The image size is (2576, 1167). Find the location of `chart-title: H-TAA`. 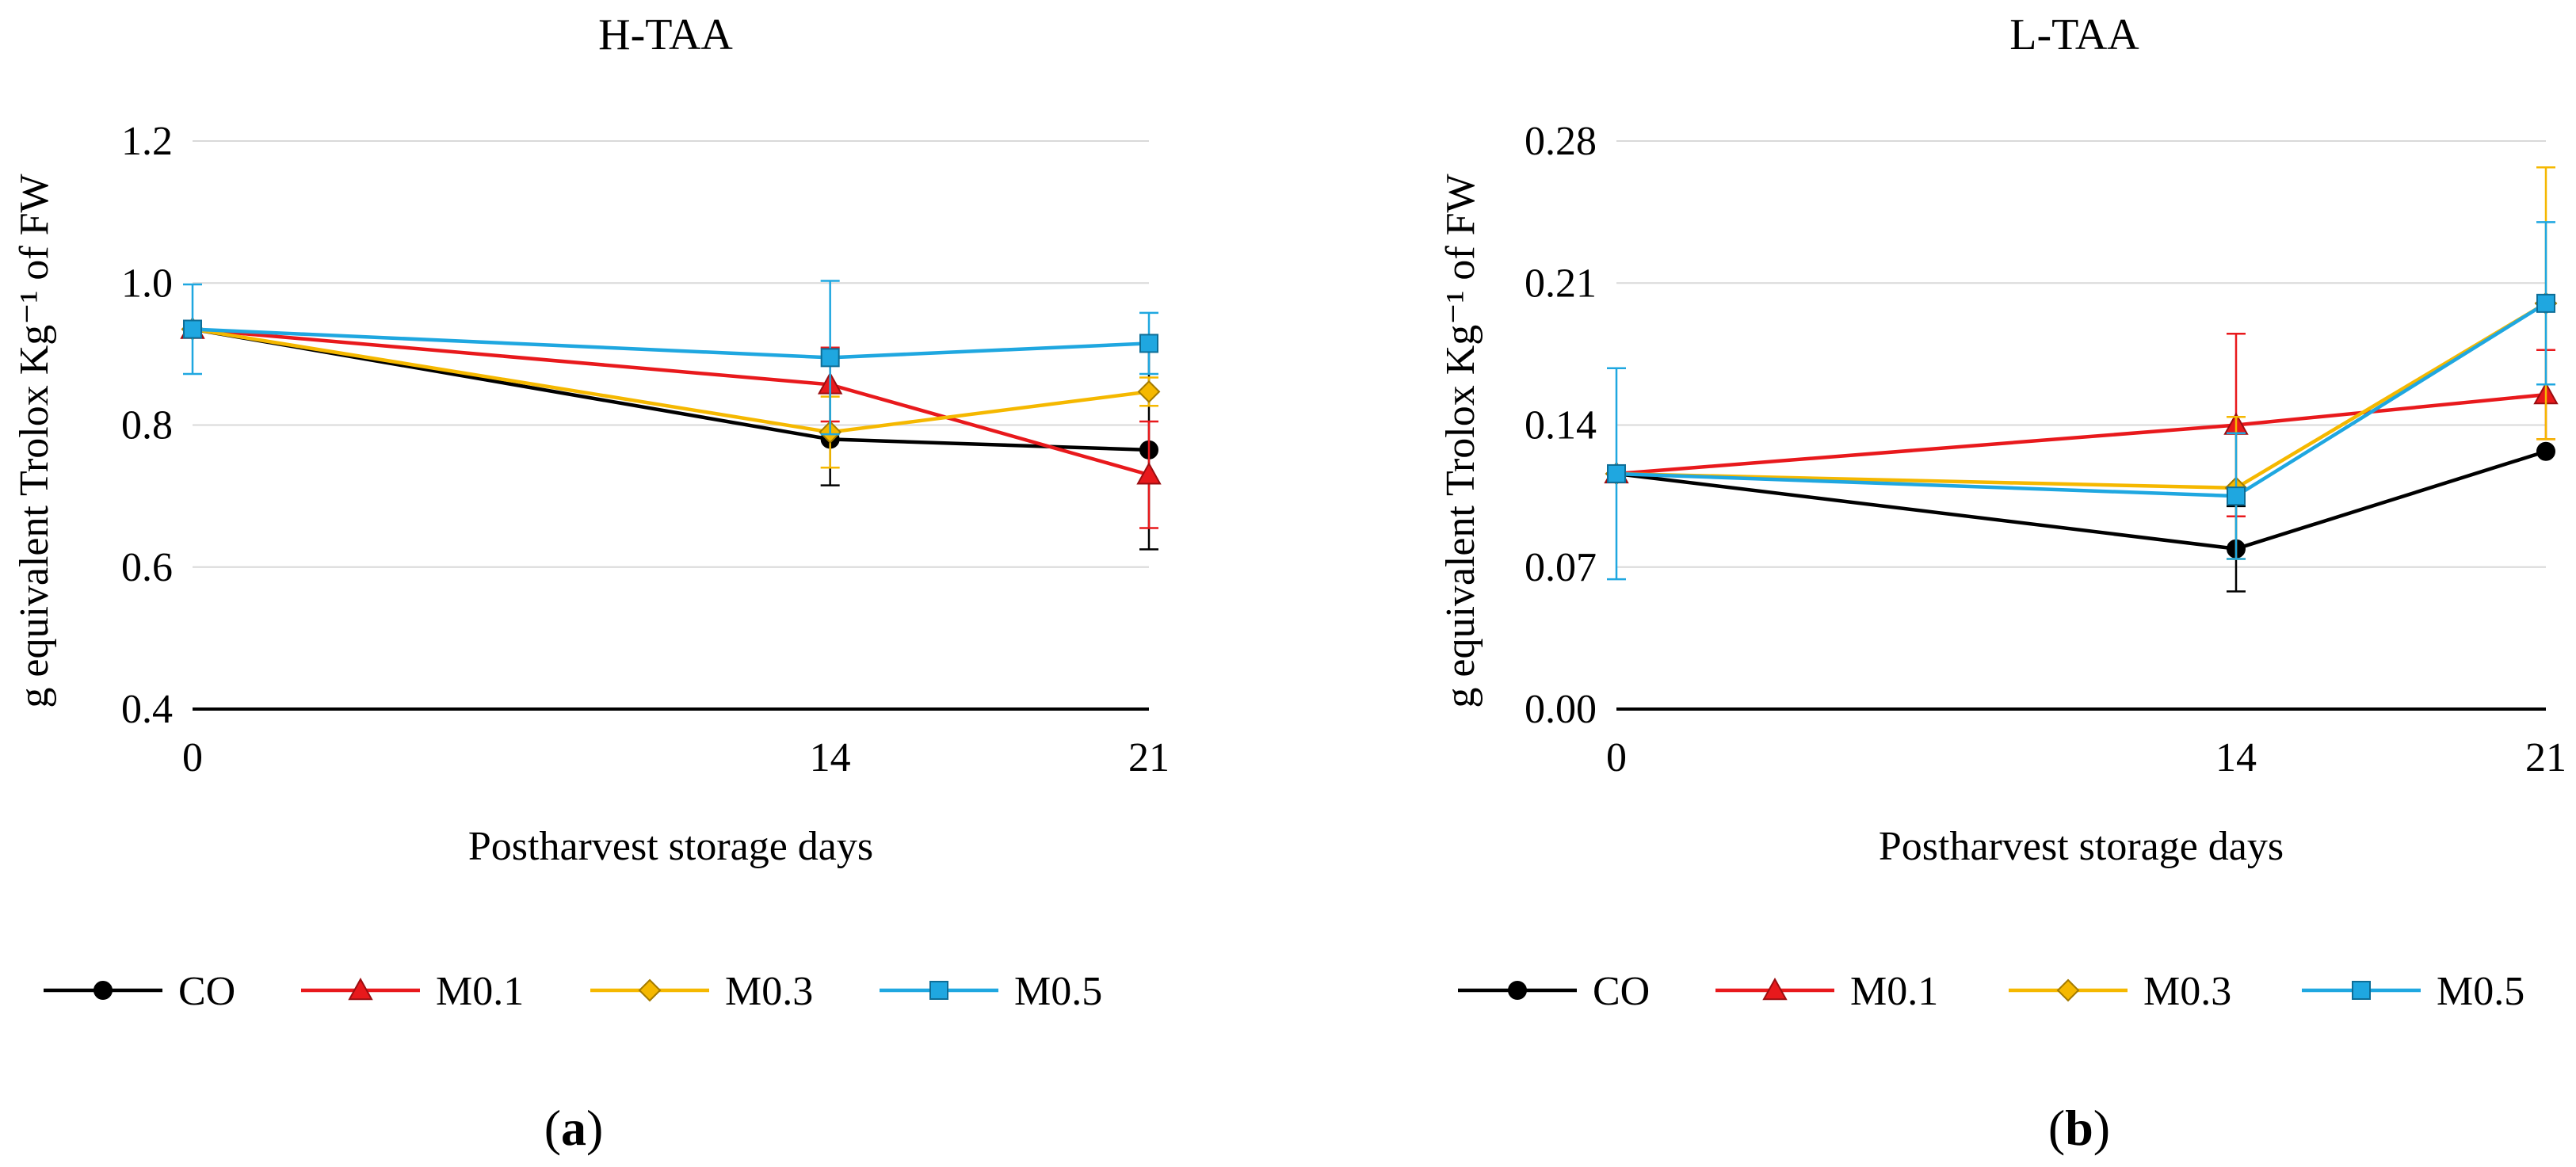

chart-title: H-TAA is located at coordinates (665, 34).